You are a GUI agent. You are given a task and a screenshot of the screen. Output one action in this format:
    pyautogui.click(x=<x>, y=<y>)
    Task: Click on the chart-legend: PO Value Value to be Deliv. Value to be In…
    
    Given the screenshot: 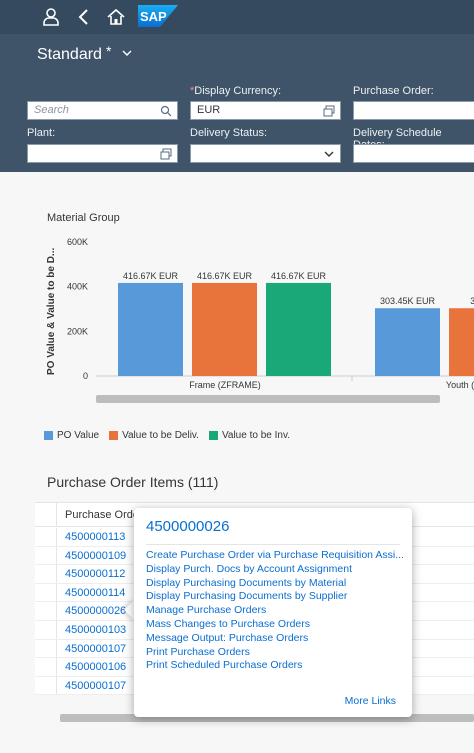 What is the action you would take?
    pyautogui.click(x=167, y=435)
    